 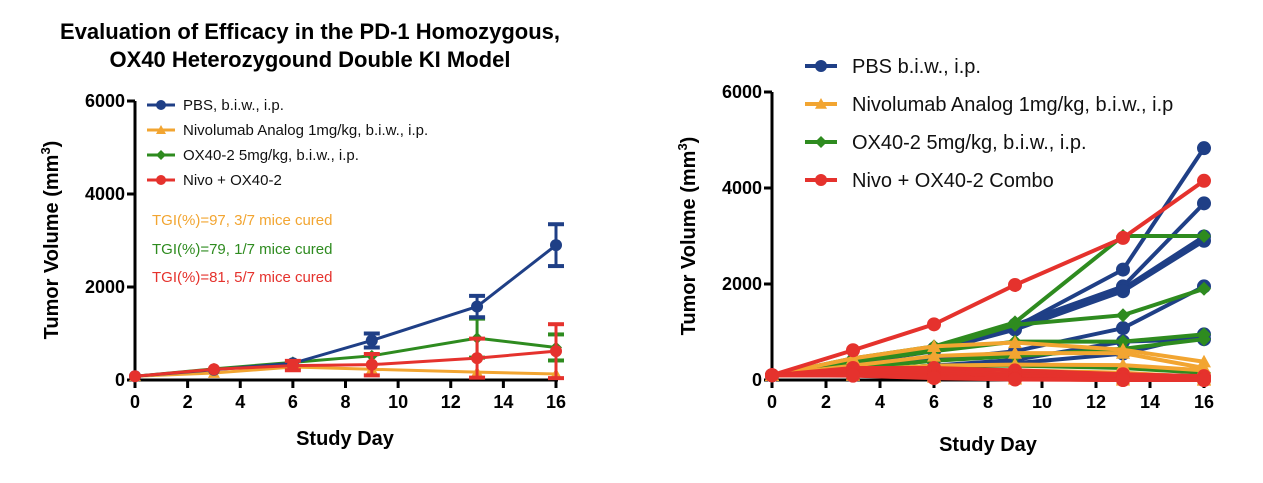 I want to click on legend-item: Nivolumab Analog 1mg/kg, b.i.w., i.p., so click(x=287, y=130).